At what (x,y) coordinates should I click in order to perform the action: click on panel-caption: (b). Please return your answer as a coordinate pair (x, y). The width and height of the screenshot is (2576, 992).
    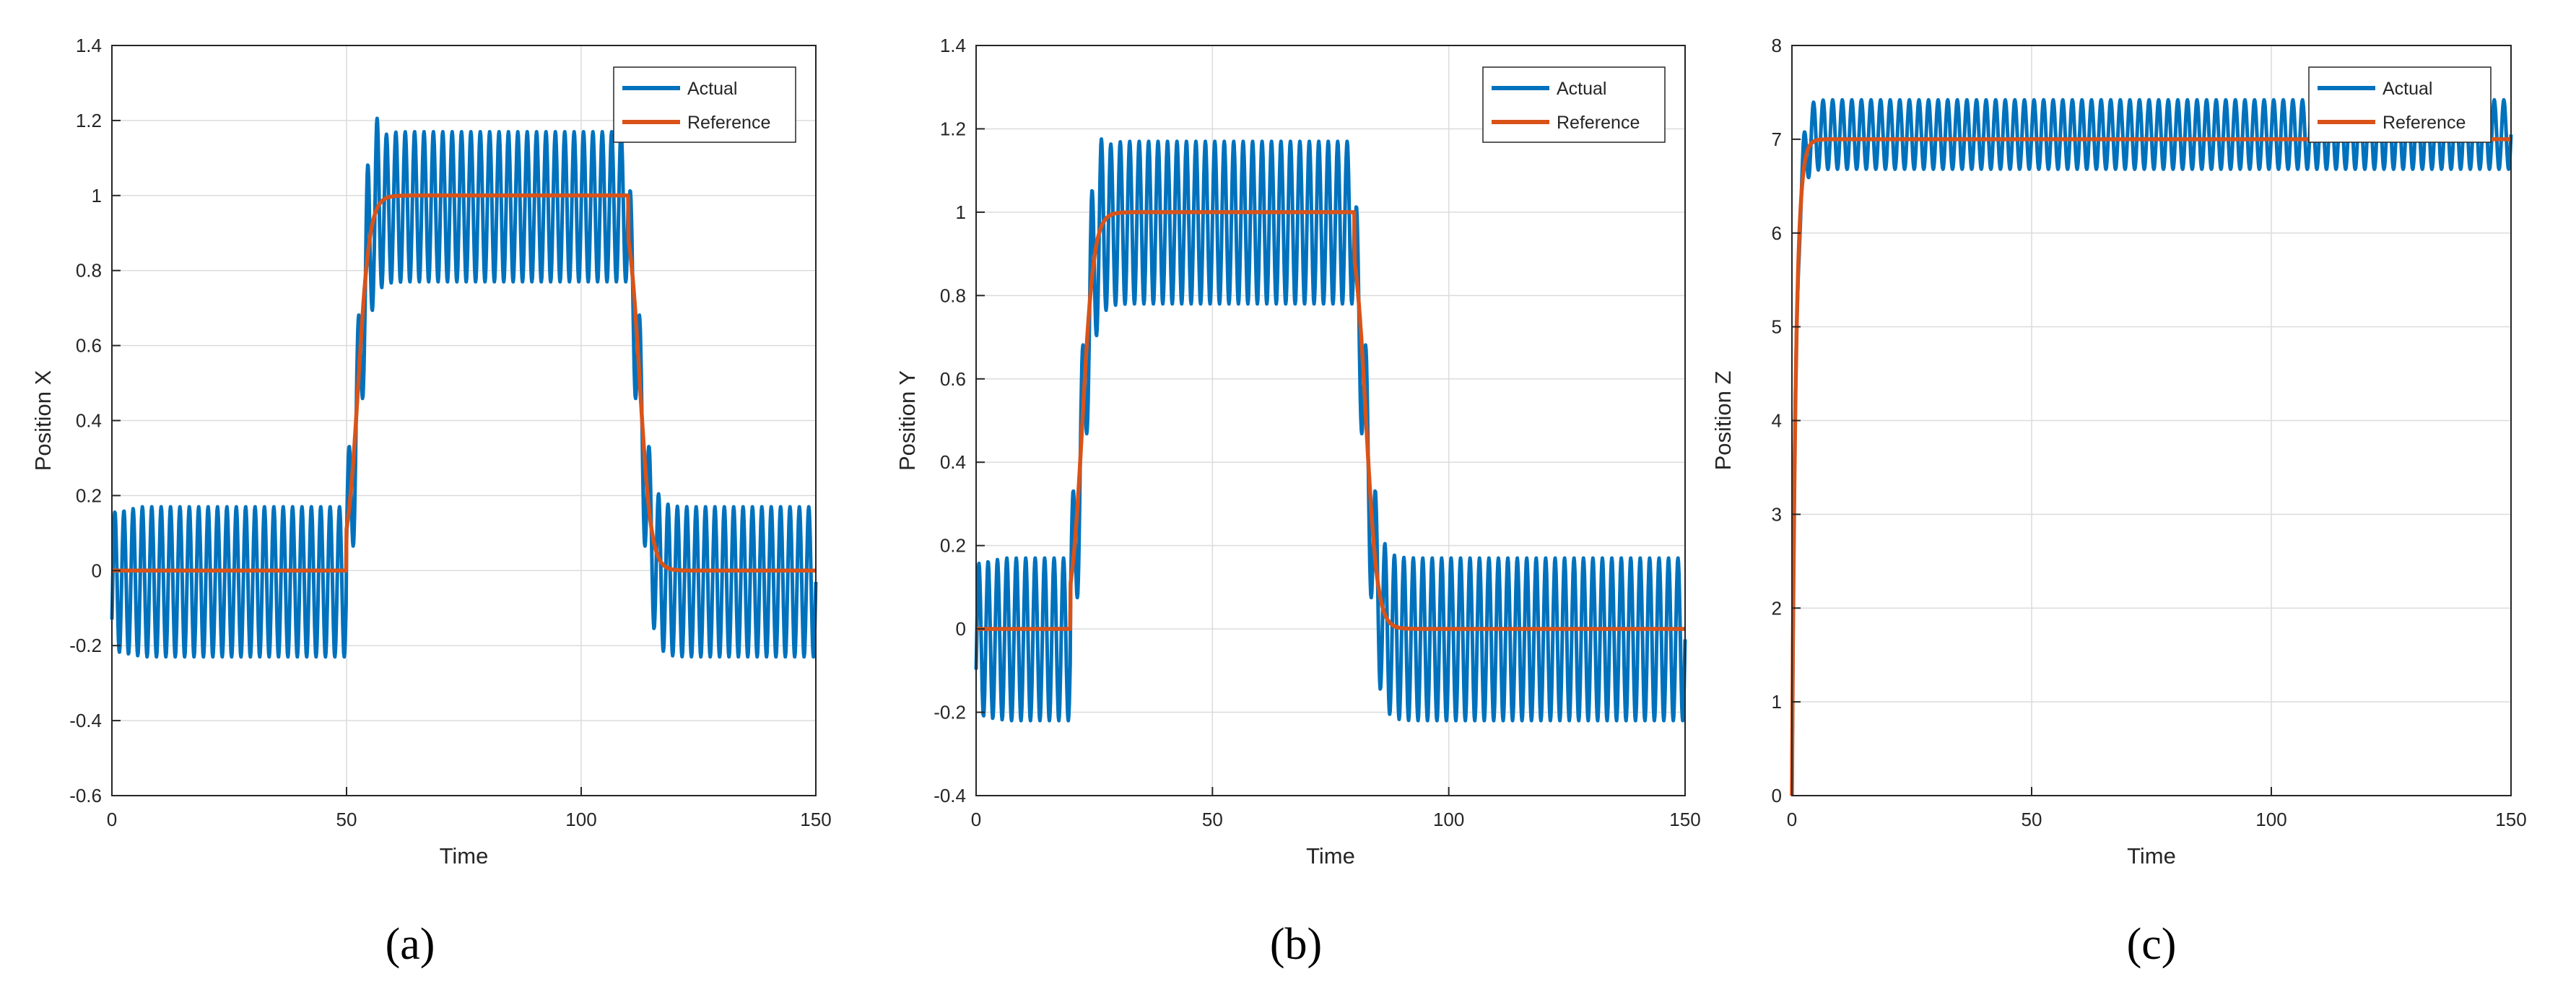
    Looking at the image, I should click on (1296, 944).